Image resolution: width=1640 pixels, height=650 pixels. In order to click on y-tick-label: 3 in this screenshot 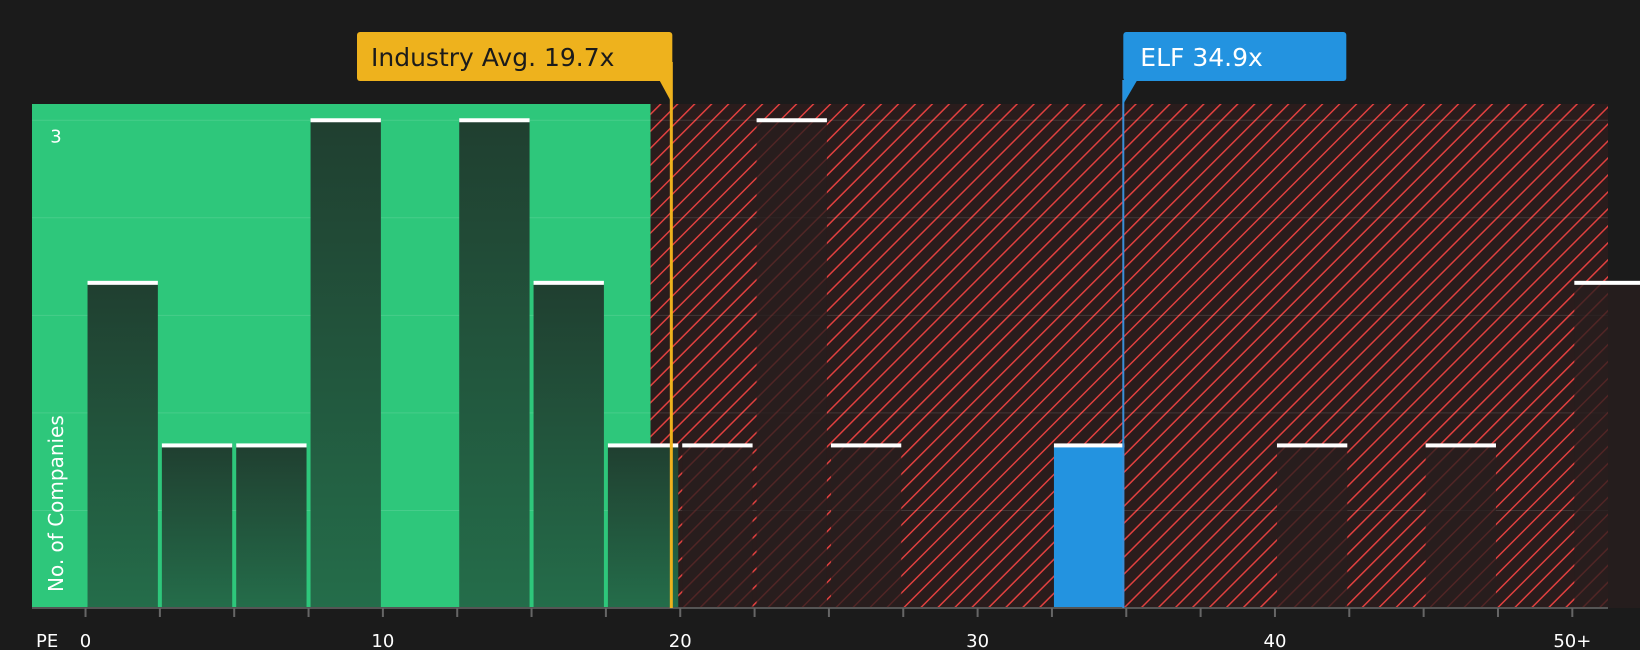, I will do `click(55, 136)`.